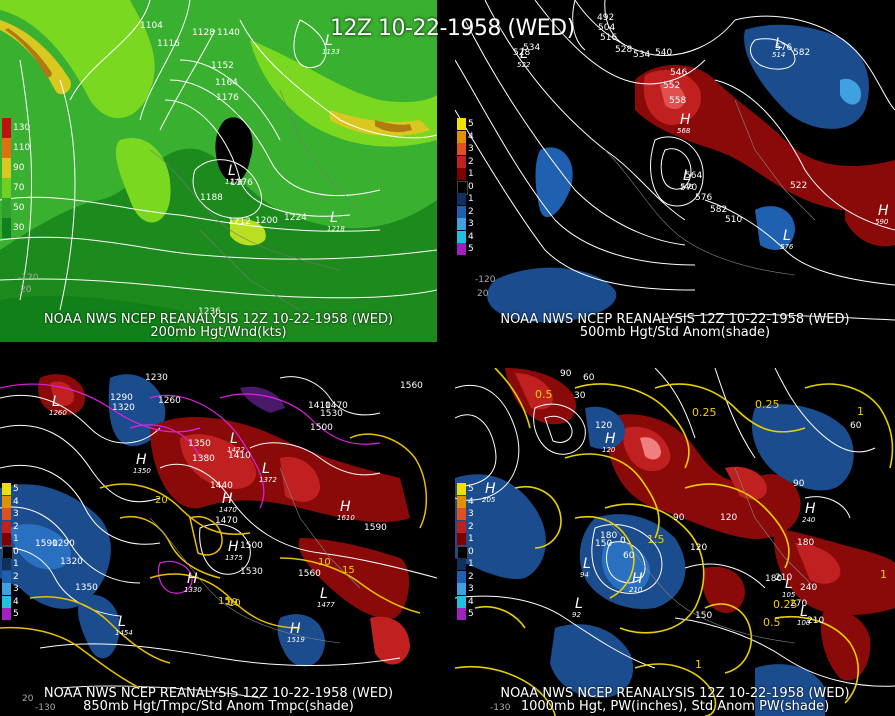 The height and width of the screenshot is (716, 895). What do you see at coordinates (331, 52) in the screenshot?
I see `pressure-center-value: 1133` at bounding box center [331, 52].